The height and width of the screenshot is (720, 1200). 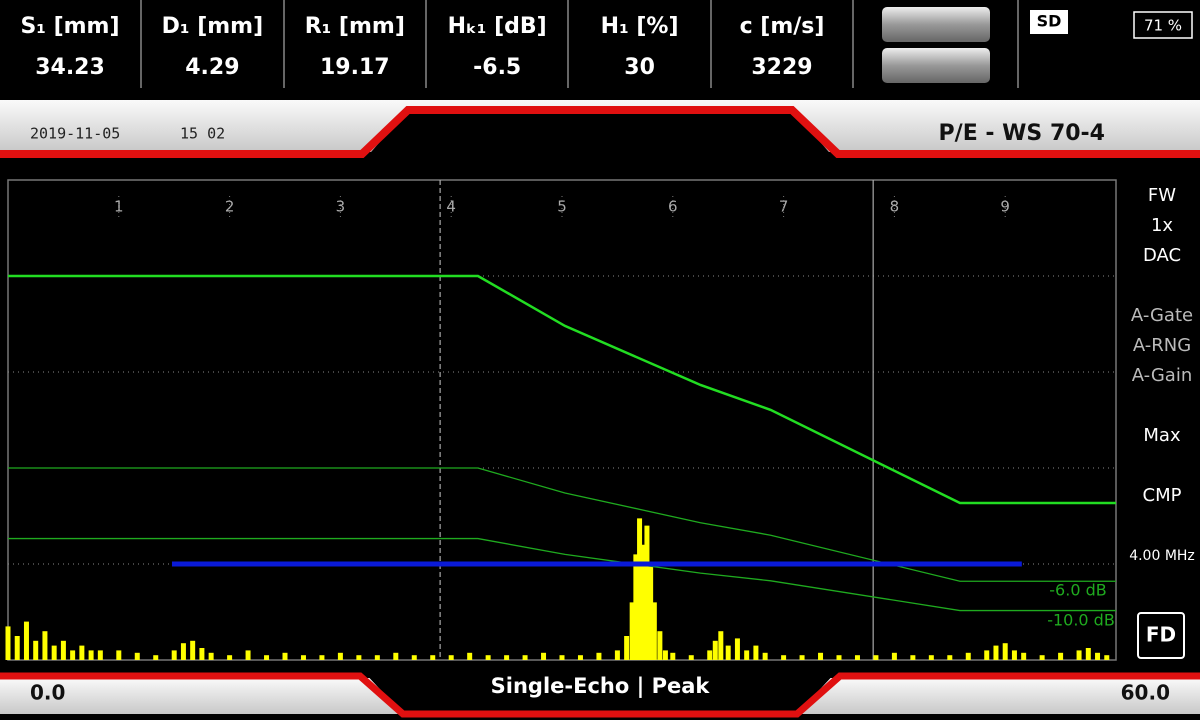 I want to click on side-label: CMP, so click(x=1162, y=495).